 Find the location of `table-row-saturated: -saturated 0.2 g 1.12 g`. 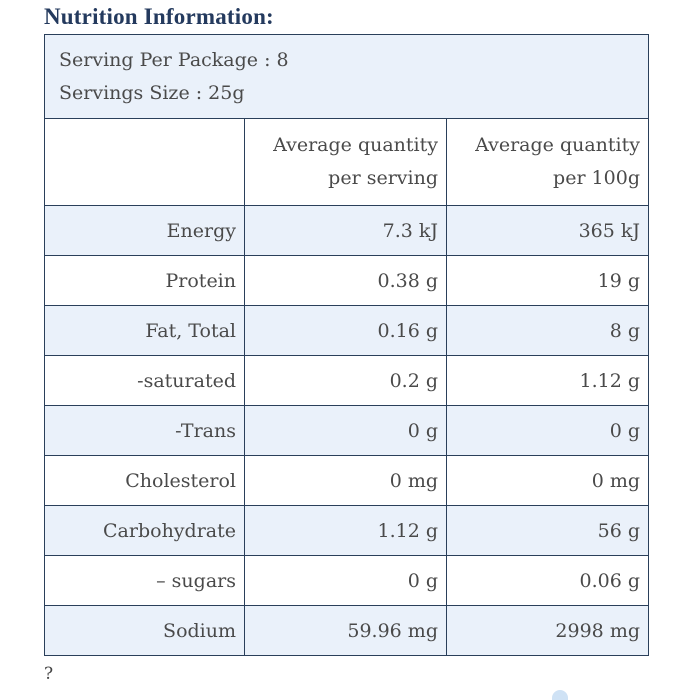

table-row-saturated: -saturated 0.2 g 1.12 g is located at coordinates (346, 380).